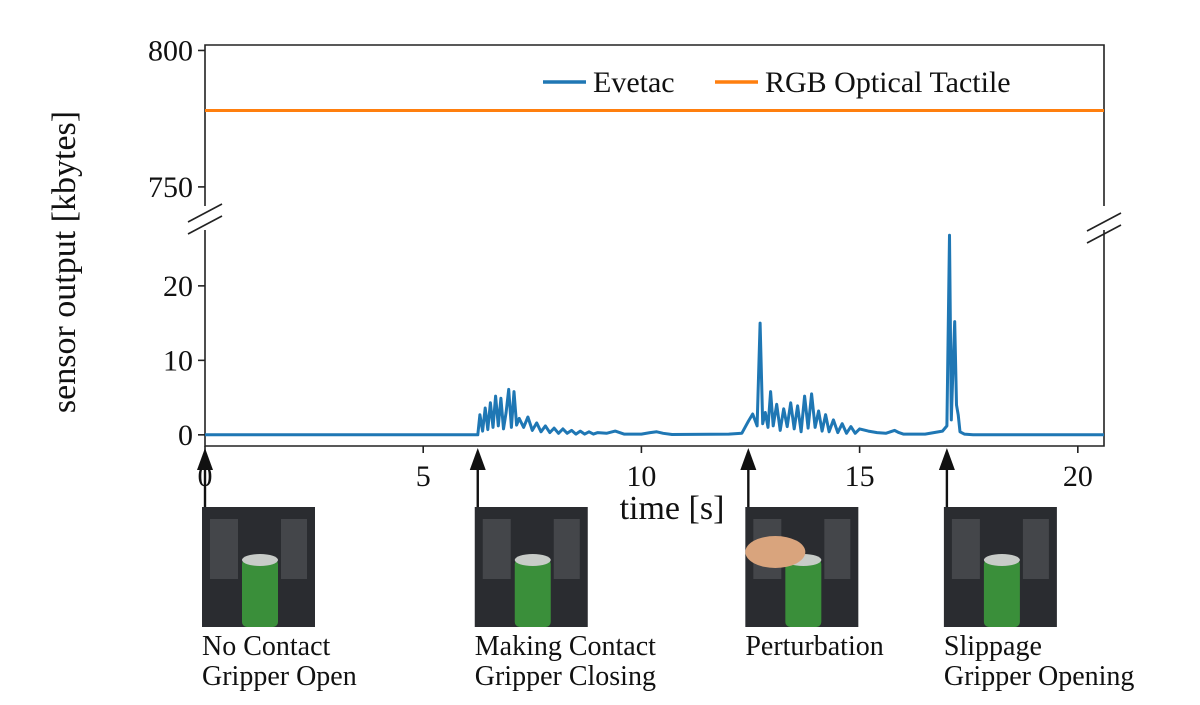 This screenshot has width=1200, height=705. What do you see at coordinates (1104, 228) in the screenshot?
I see `axis-break-right` at bounding box center [1104, 228].